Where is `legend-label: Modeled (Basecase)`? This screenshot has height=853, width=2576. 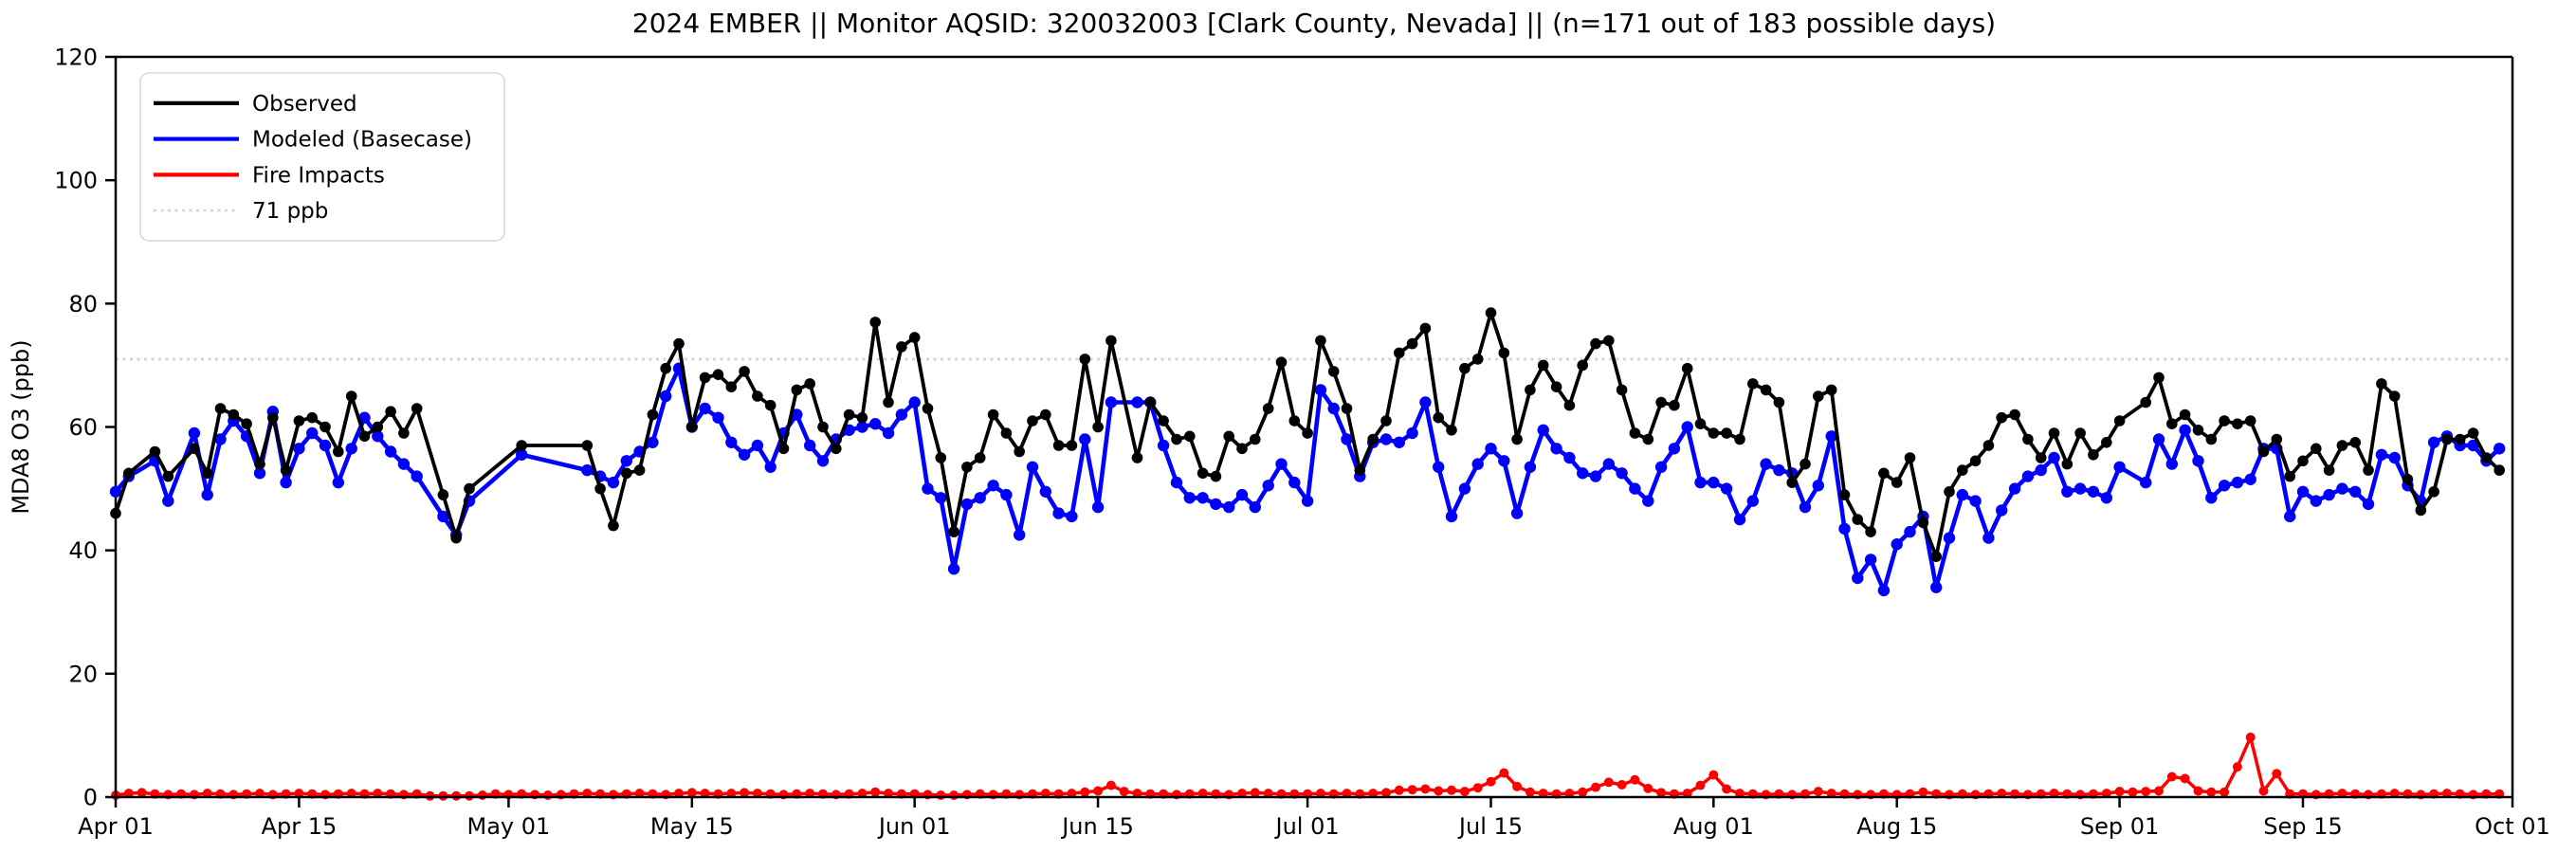
legend-label: Modeled (Basecase) is located at coordinates (362, 140).